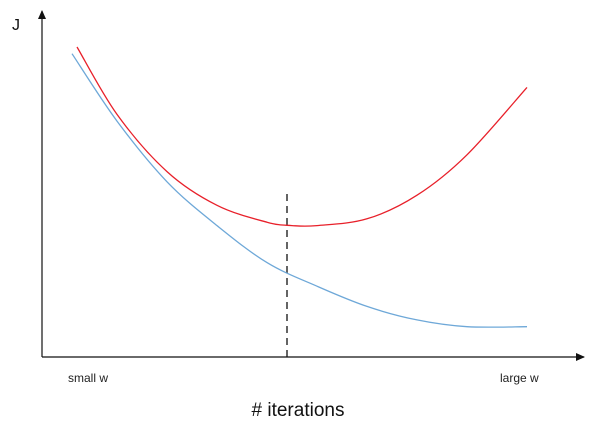  Describe the element at coordinates (16, 25) in the screenshot. I see `y-axis-title: J` at that location.